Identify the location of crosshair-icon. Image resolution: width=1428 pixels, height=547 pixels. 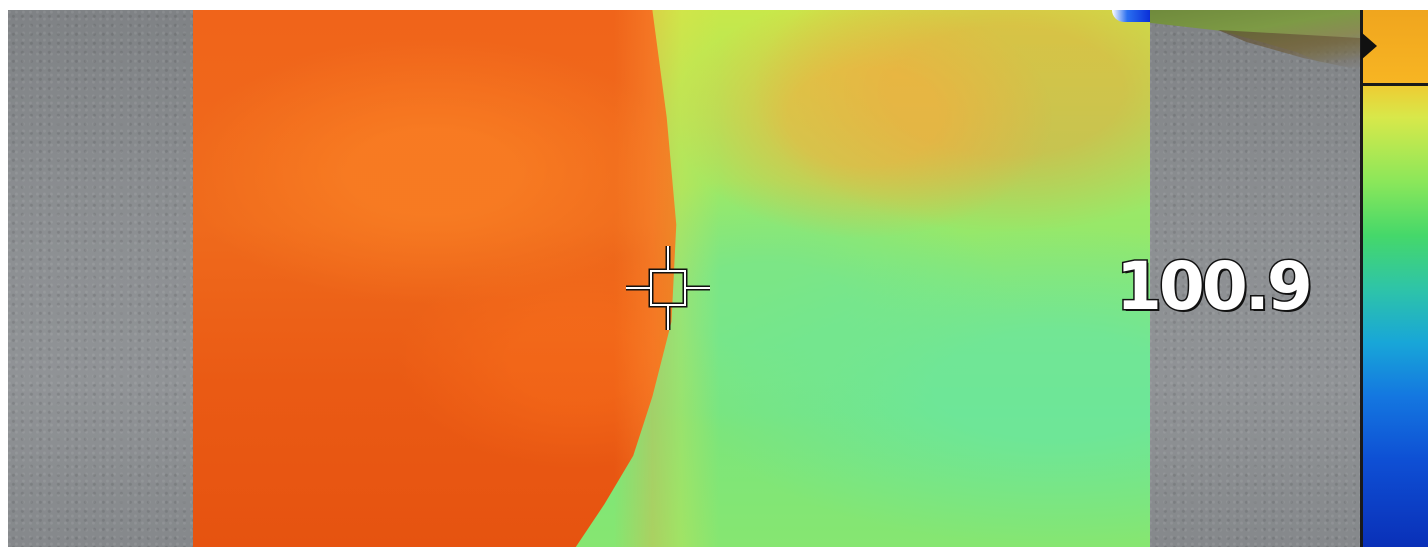
(668, 288).